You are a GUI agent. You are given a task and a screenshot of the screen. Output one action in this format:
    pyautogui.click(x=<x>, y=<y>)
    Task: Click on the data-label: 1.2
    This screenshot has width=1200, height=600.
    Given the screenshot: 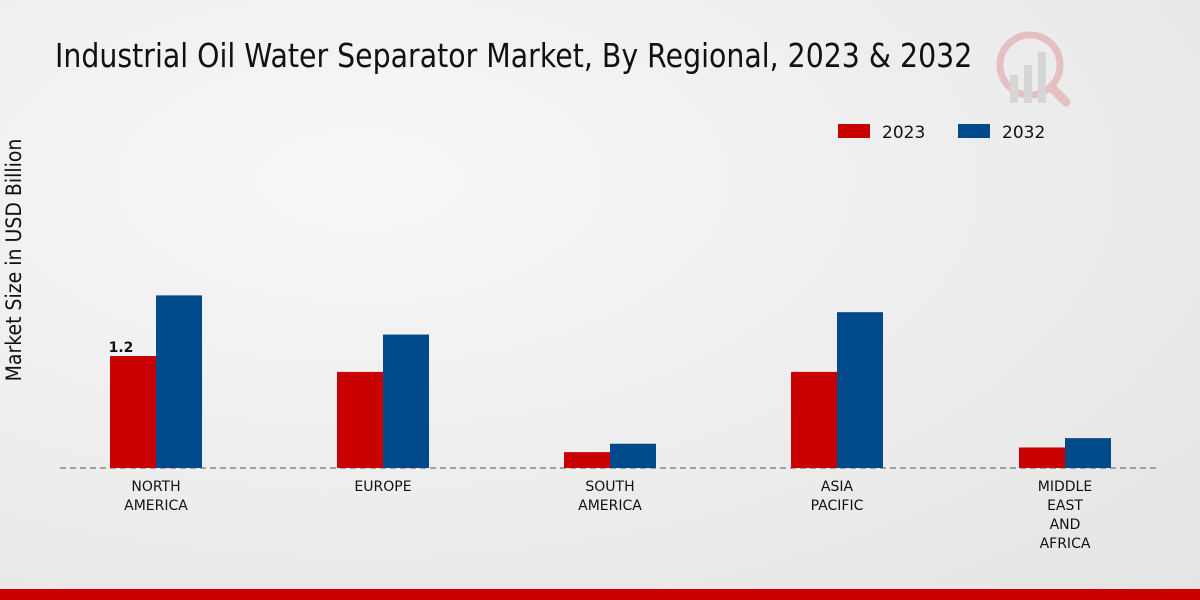 What is the action you would take?
    pyautogui.click(x=121, y=348)
    